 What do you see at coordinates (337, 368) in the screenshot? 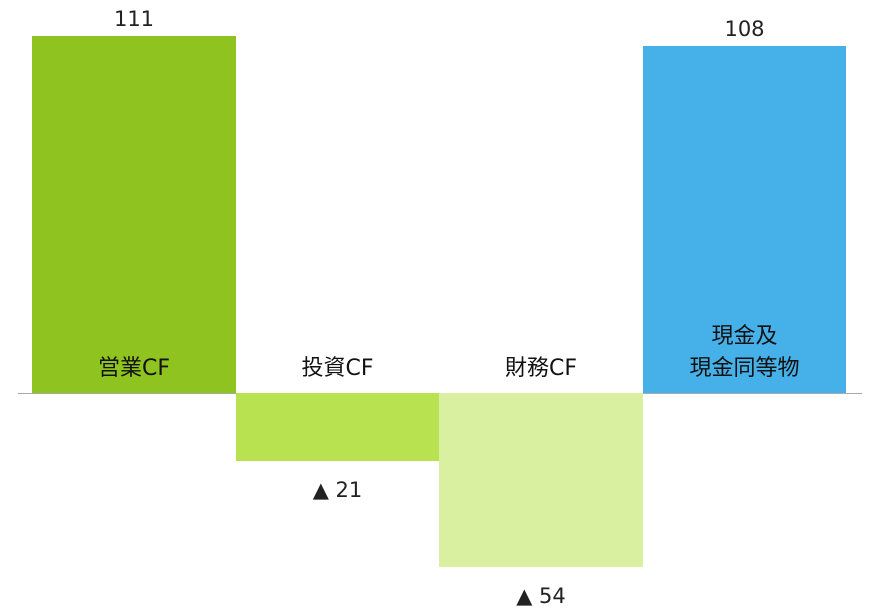
I see `category-label: 投資CF` at bounding box center [337, 368].